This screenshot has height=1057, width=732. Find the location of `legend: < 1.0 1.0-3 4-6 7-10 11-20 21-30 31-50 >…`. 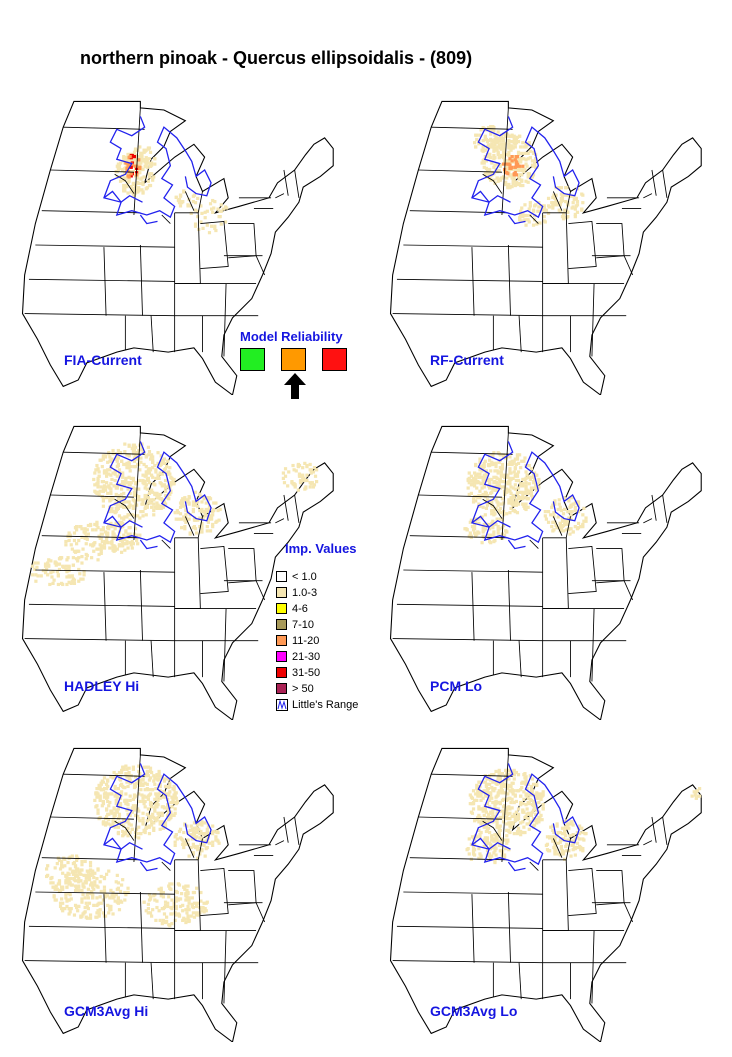

legend: < 1.0 1.0-3 4-6 7-10 11-20 21-30 31-50 >… is located at coordinates (317, 641).